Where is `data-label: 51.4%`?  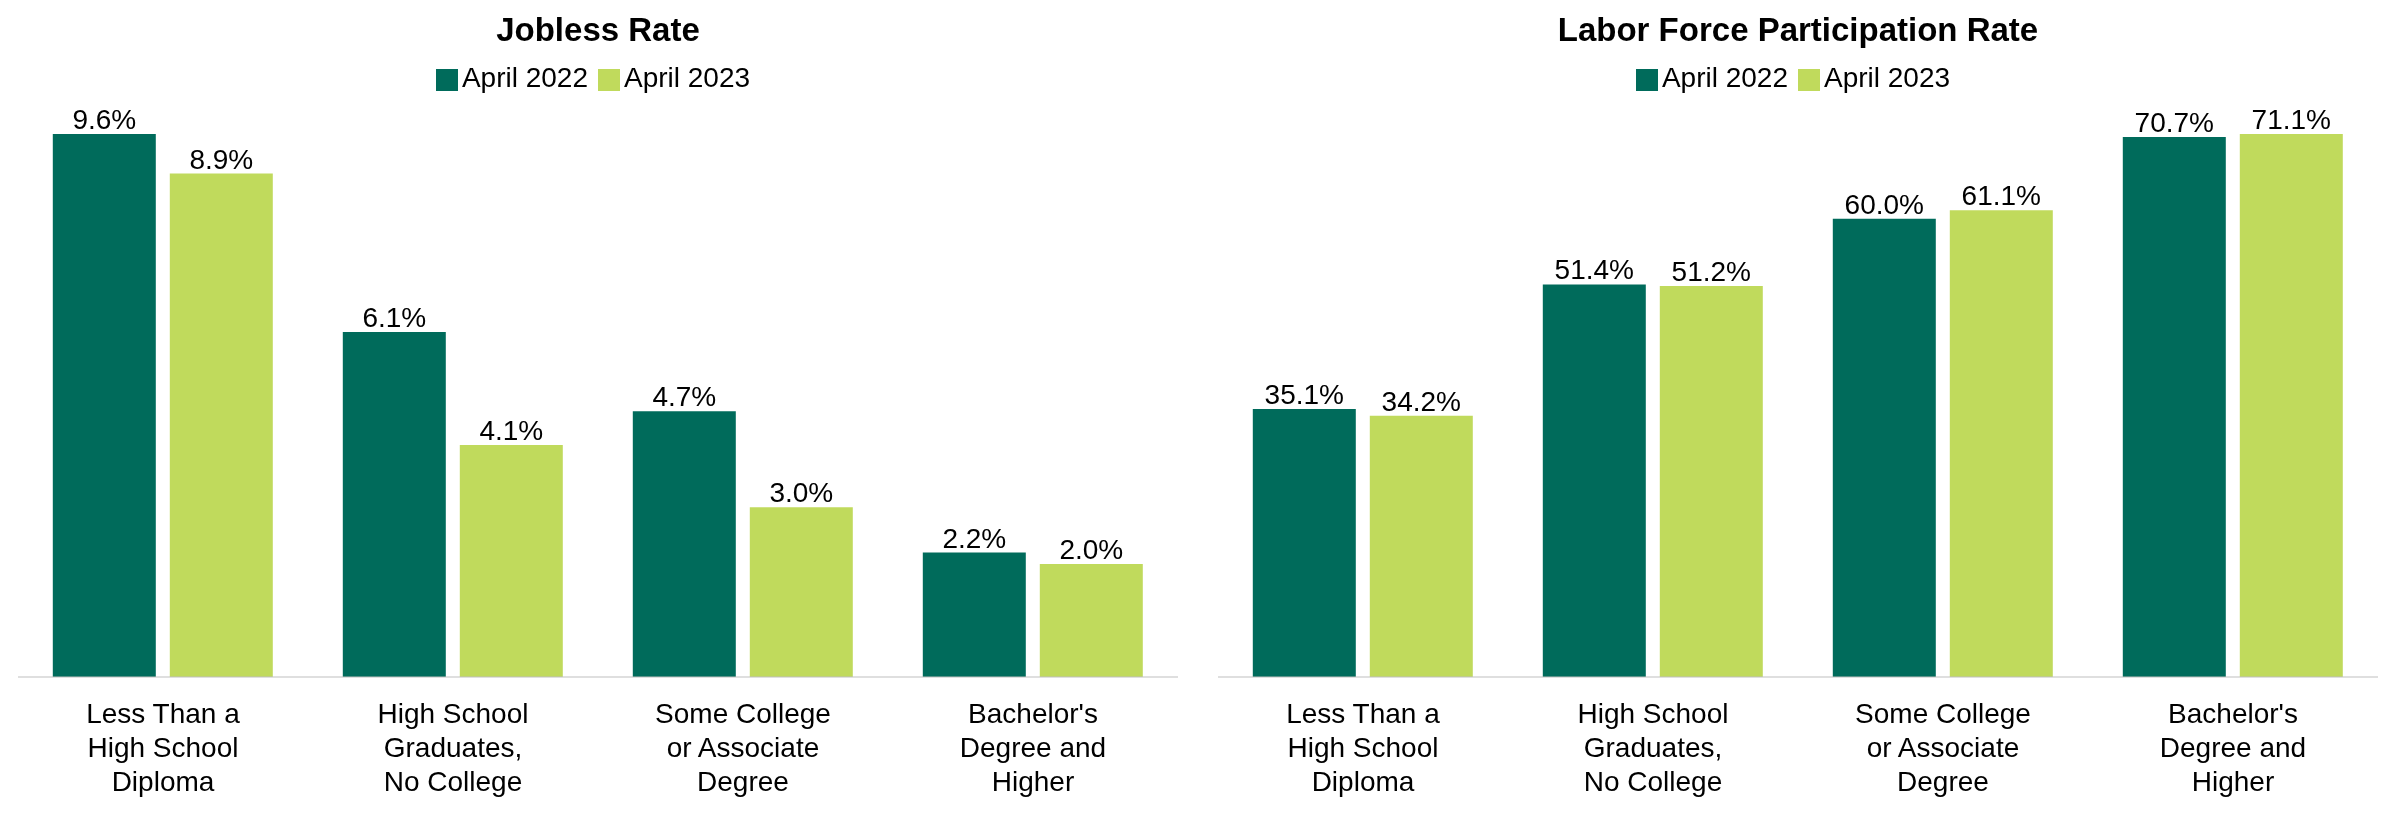 data-label: 51.4% is located at coordinates (1594, 270).